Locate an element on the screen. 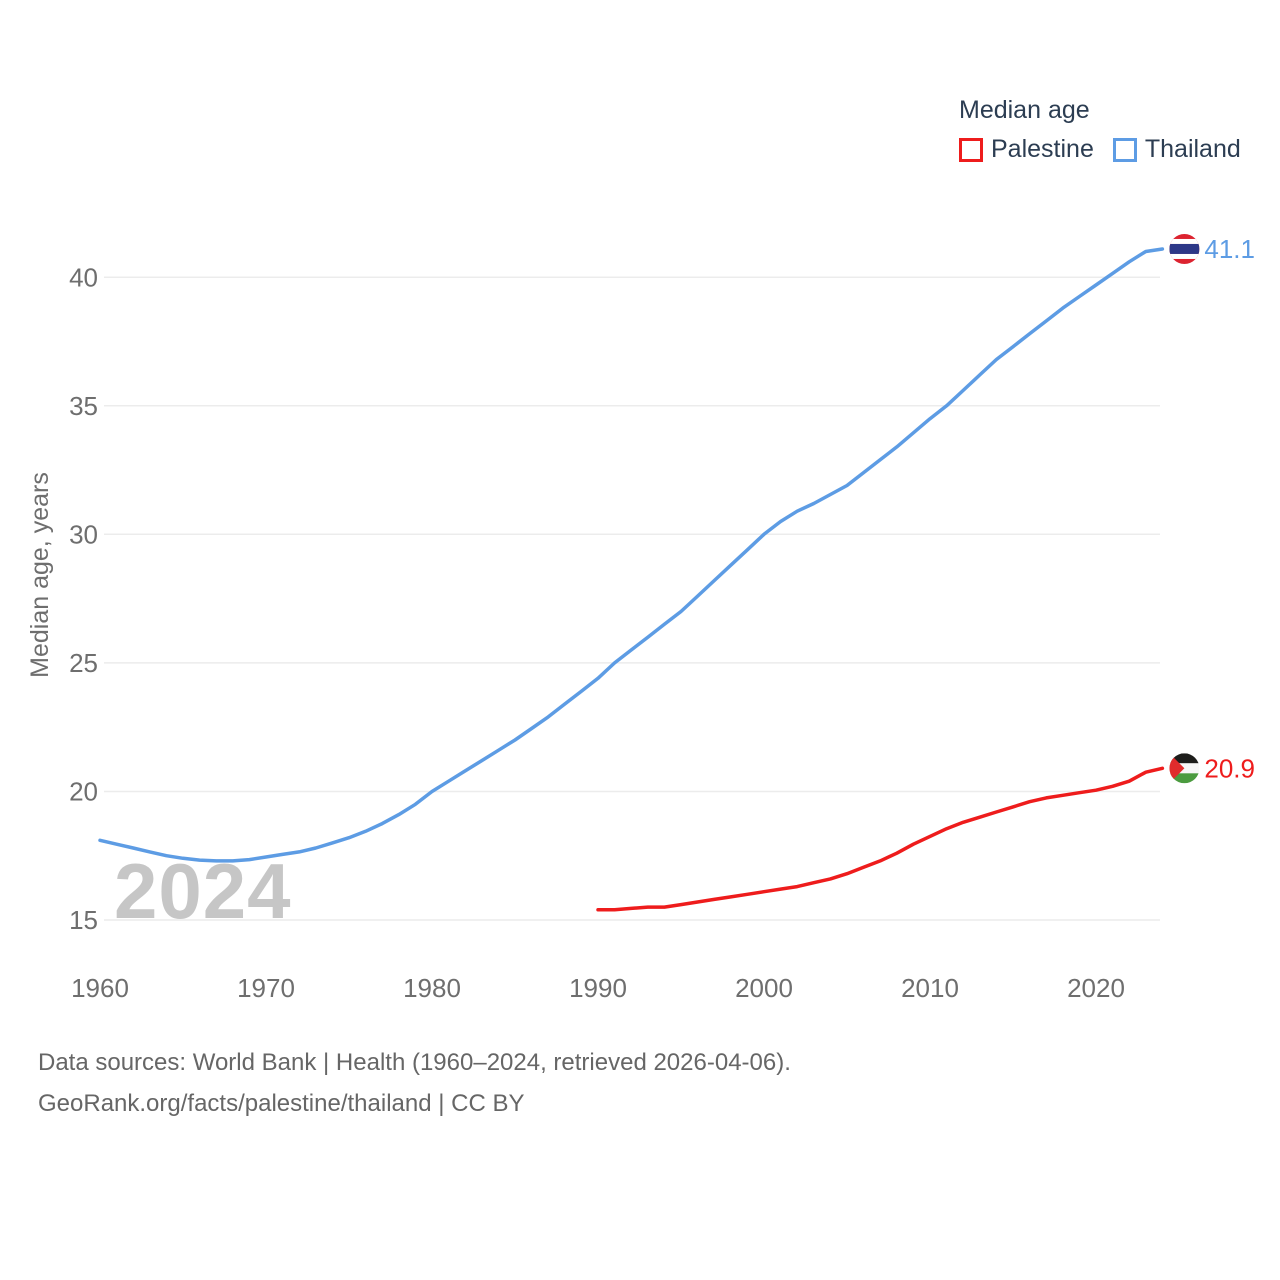  palestine-end-value: 20.9 is located at coordinates (1229, 768).